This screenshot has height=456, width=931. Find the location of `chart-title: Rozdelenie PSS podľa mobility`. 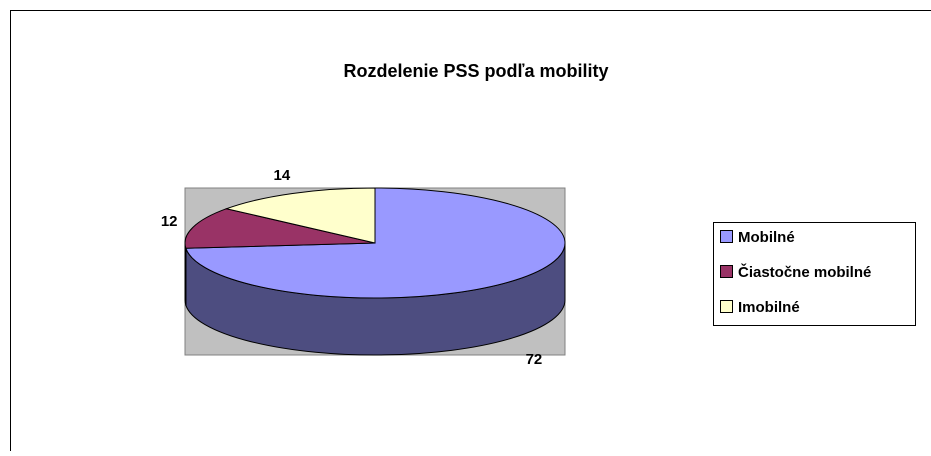

chart-title: Rozdelenie PSS podľa mobility is located at coordinates (476, 71).